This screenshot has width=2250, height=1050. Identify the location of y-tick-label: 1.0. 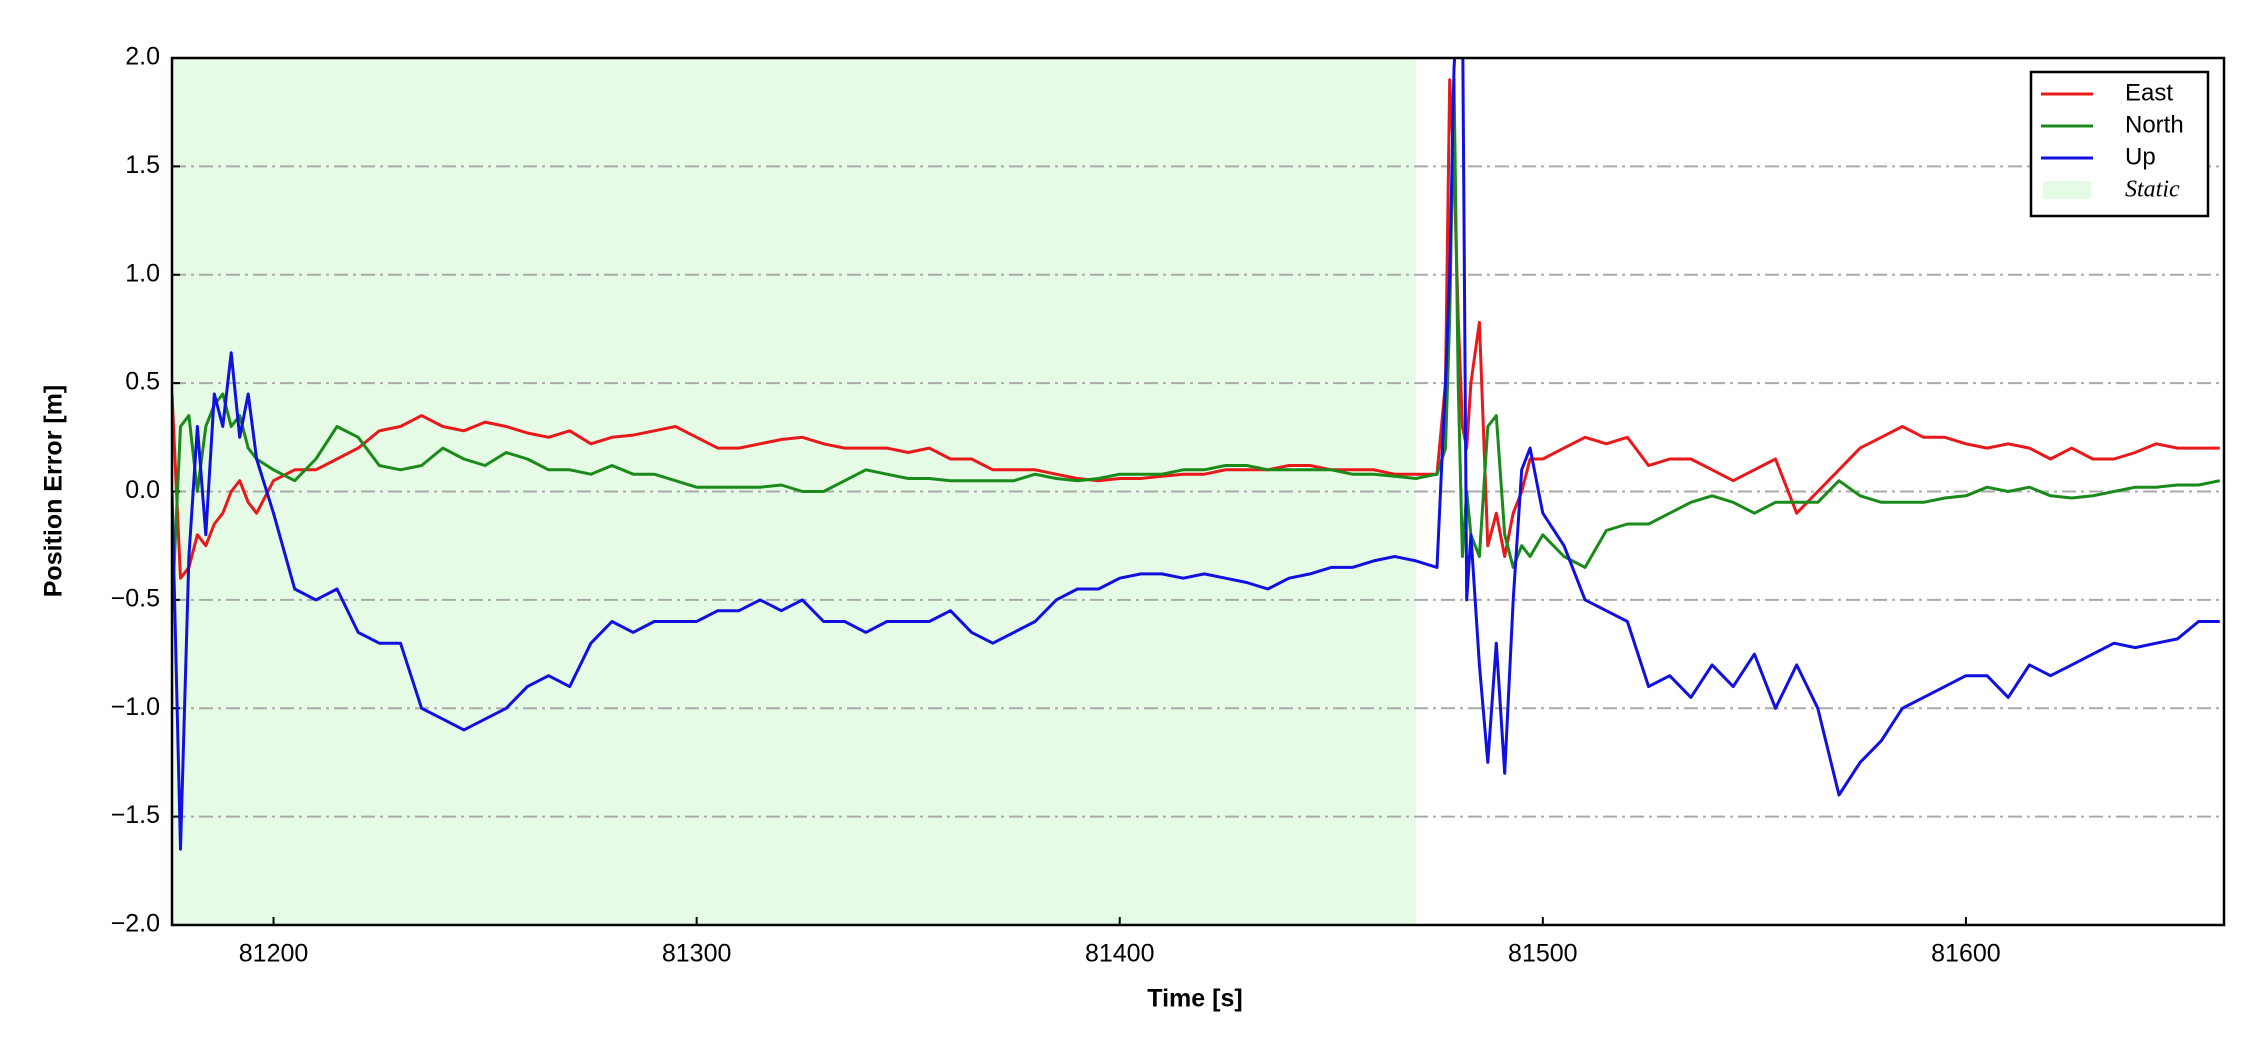
(142, 273).